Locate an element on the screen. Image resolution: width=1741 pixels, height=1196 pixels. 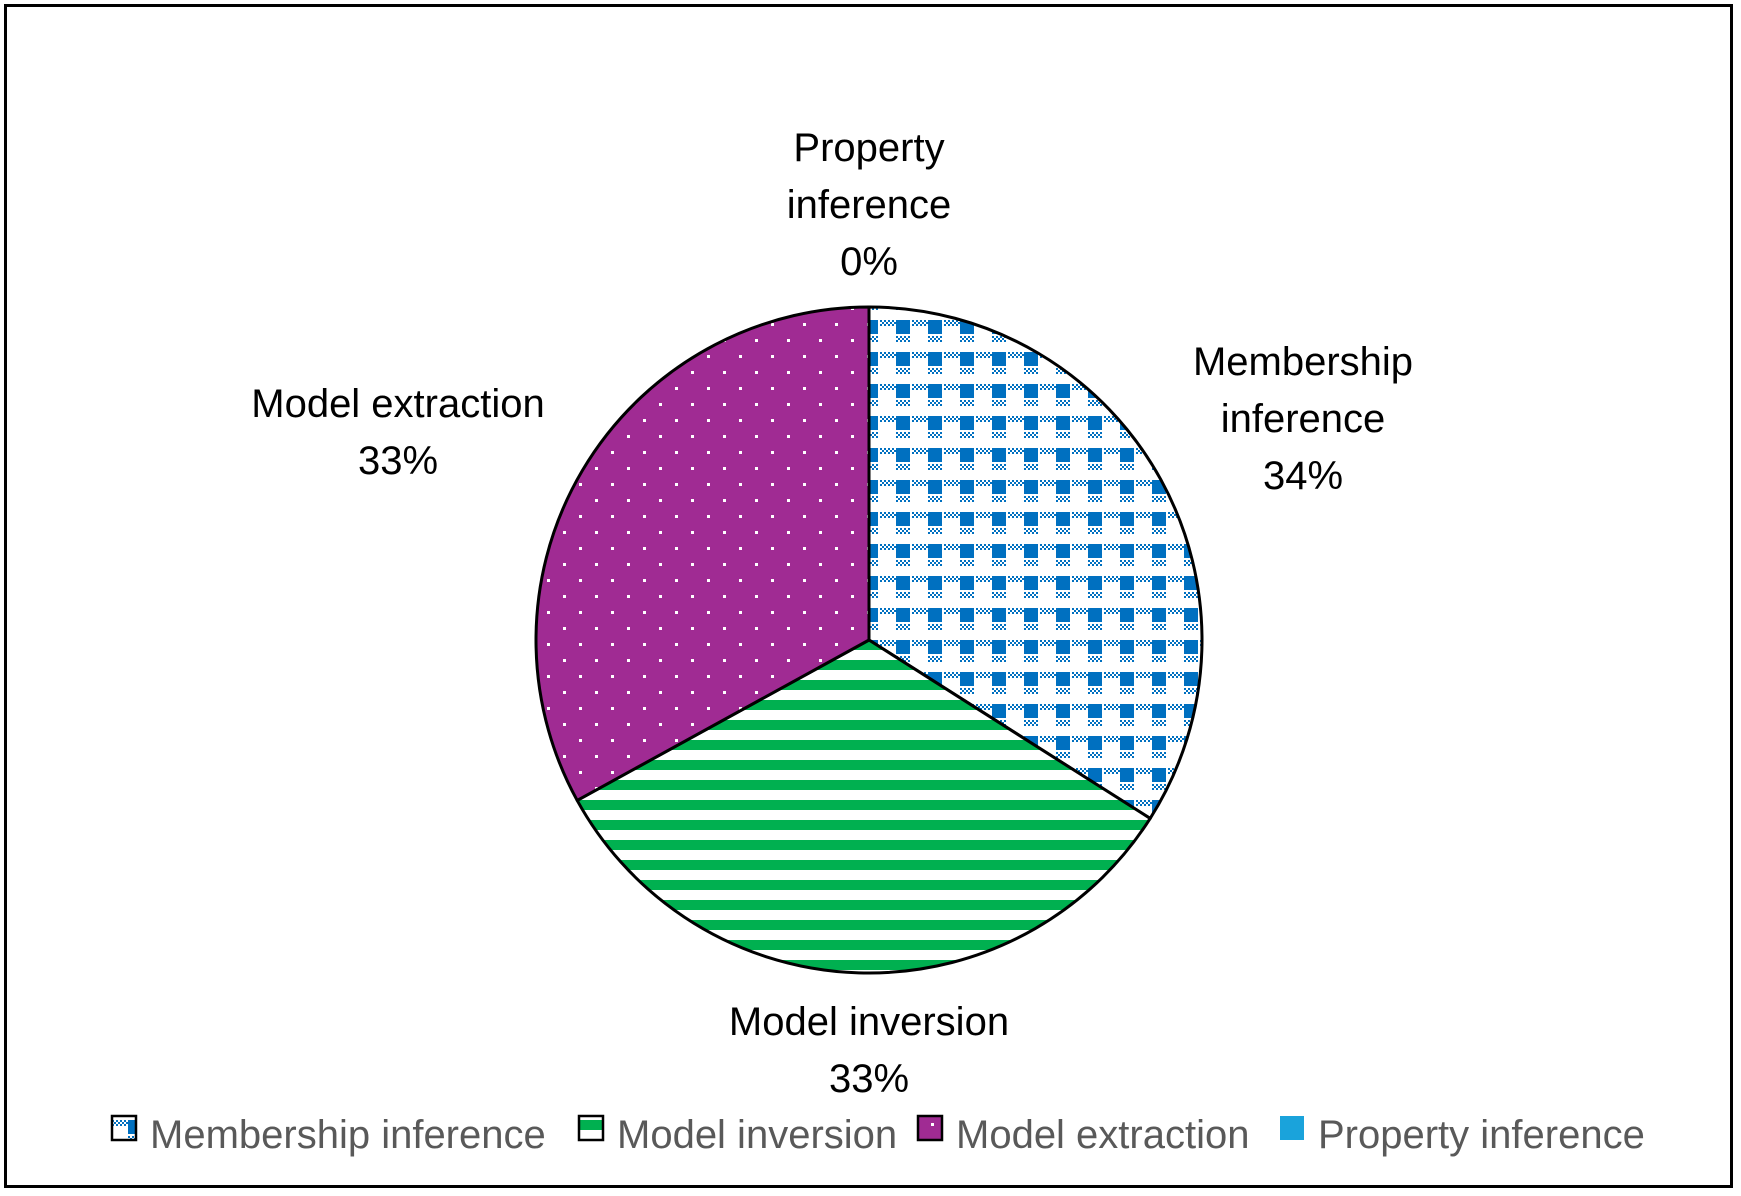
data-label-model-inversion: Model inversion 33% is located at coordinates (869, 1050).